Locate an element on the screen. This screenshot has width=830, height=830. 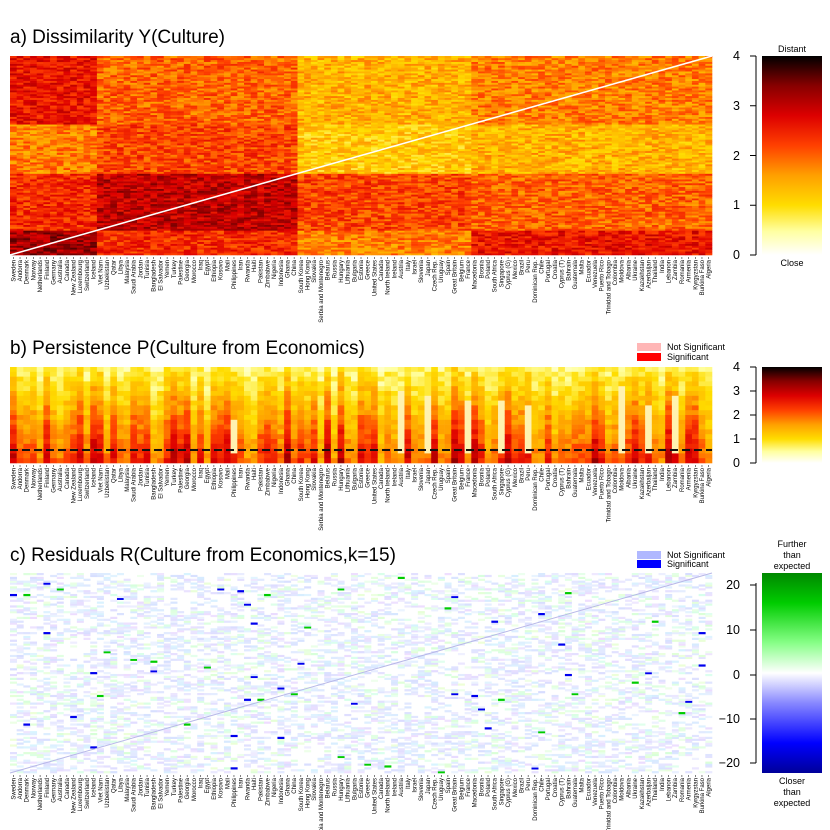
panel-a-country-label: Ecuador is located at coordinates (589, 271).